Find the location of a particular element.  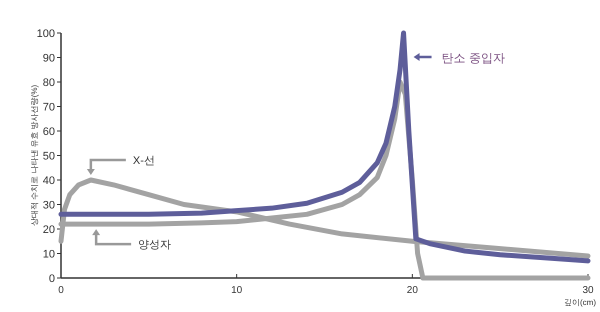

y-tick-label: 90 is located at coordinates (48, 58).